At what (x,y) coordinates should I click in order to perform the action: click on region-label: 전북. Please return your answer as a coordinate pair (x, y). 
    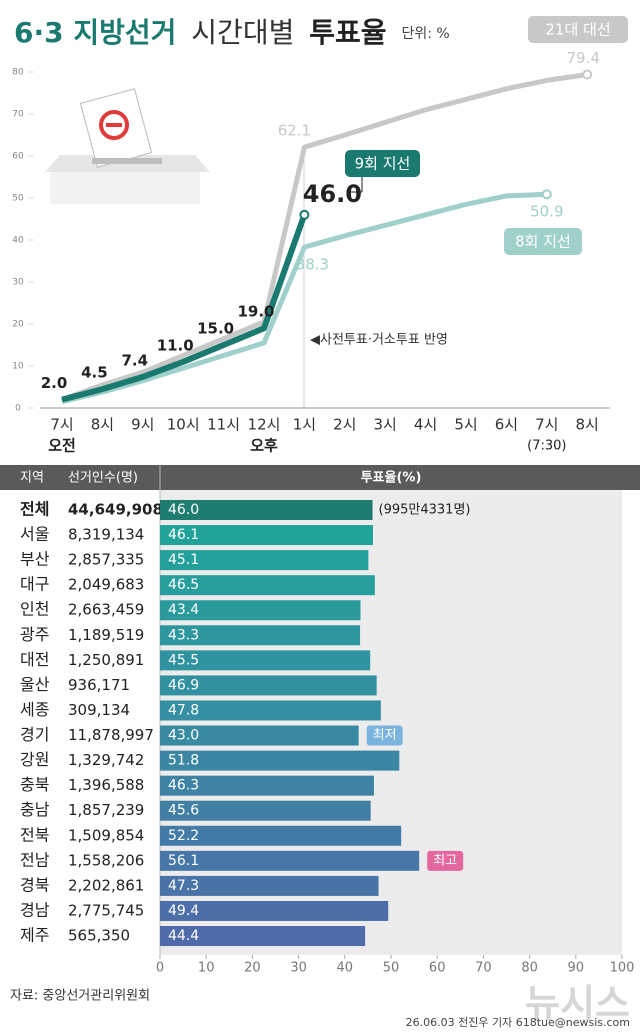
    Looking at the image, I should click on (34, 834).